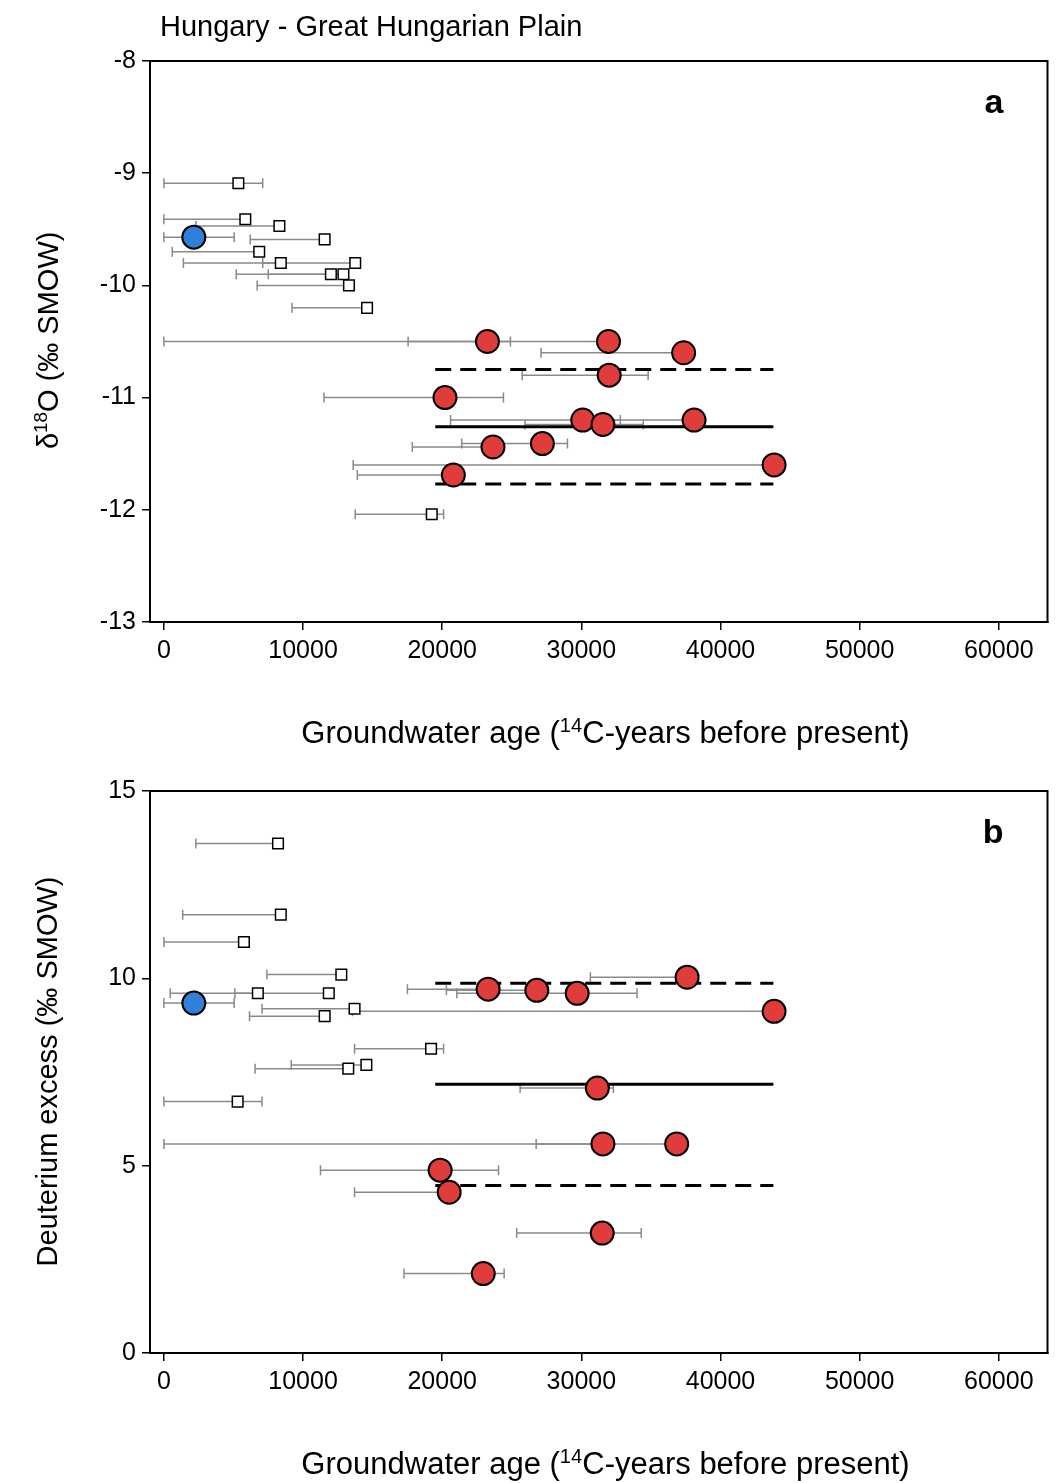 The width and height of the screenshot is (1061, 1483). Describe the element at coordinates (994, 101) in the screenshot. I see `annotation: a` at that location.